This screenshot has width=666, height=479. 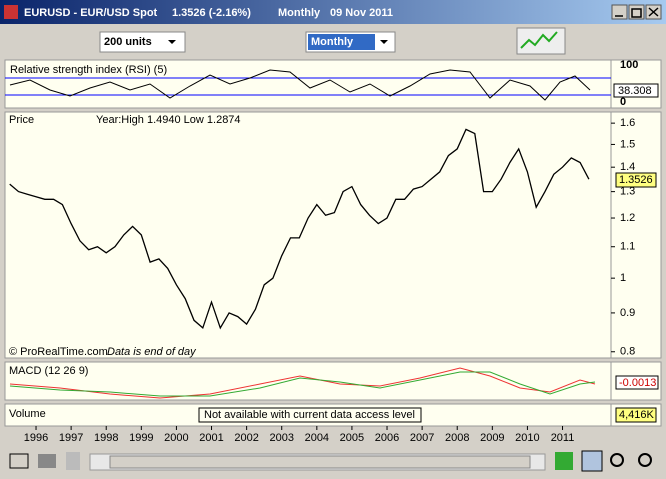 I want to click on macd-value-box, so click(x=637, y=382).